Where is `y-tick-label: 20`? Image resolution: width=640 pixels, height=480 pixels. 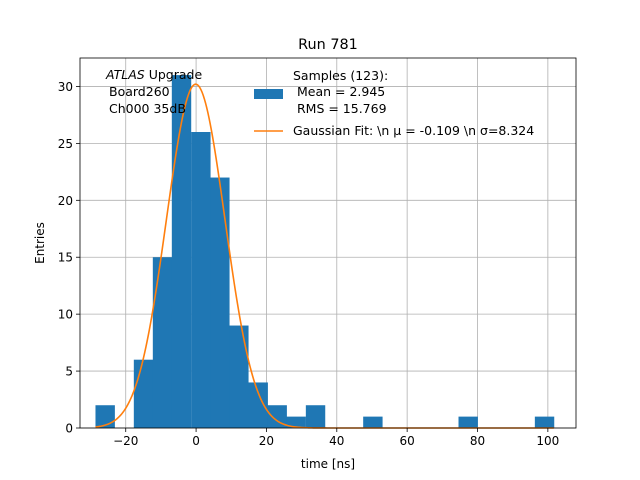 y-tick-label: 20 is located at coordinates (65, 201).